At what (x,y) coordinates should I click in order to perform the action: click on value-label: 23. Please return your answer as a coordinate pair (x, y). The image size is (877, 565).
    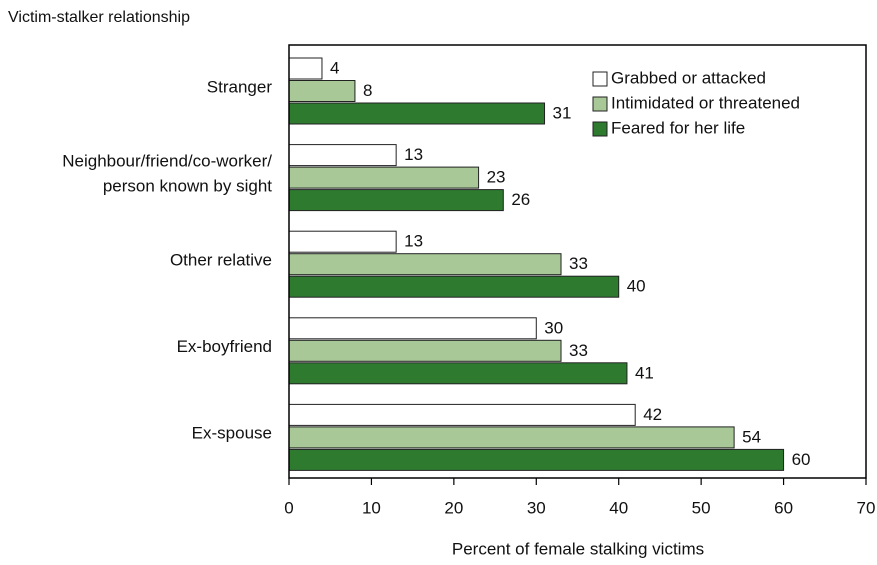
    Looking at the image, I should click on (496, 177).